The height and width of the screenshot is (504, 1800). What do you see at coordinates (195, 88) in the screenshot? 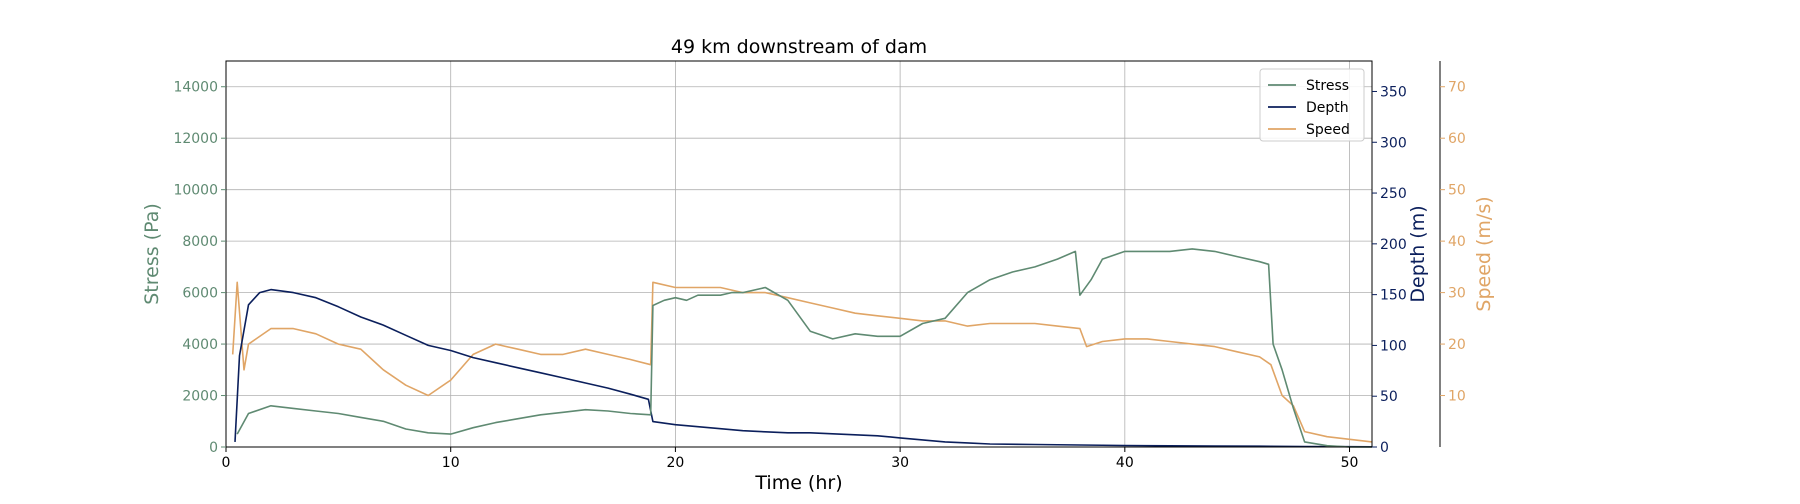
I see `stress-tick-label: 14000` at bounding box center [195, 88].